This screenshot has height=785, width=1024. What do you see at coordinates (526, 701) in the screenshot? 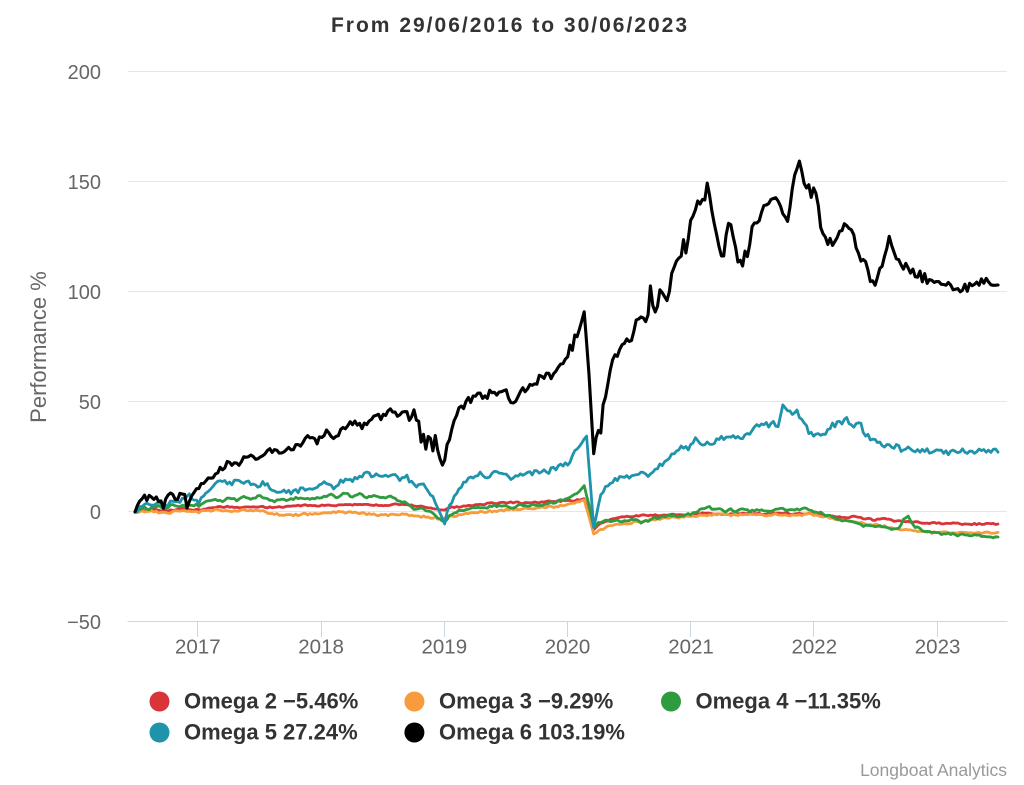
I see `svg-text: Omega 3 −9.29%` at bounding box center [526, 701].